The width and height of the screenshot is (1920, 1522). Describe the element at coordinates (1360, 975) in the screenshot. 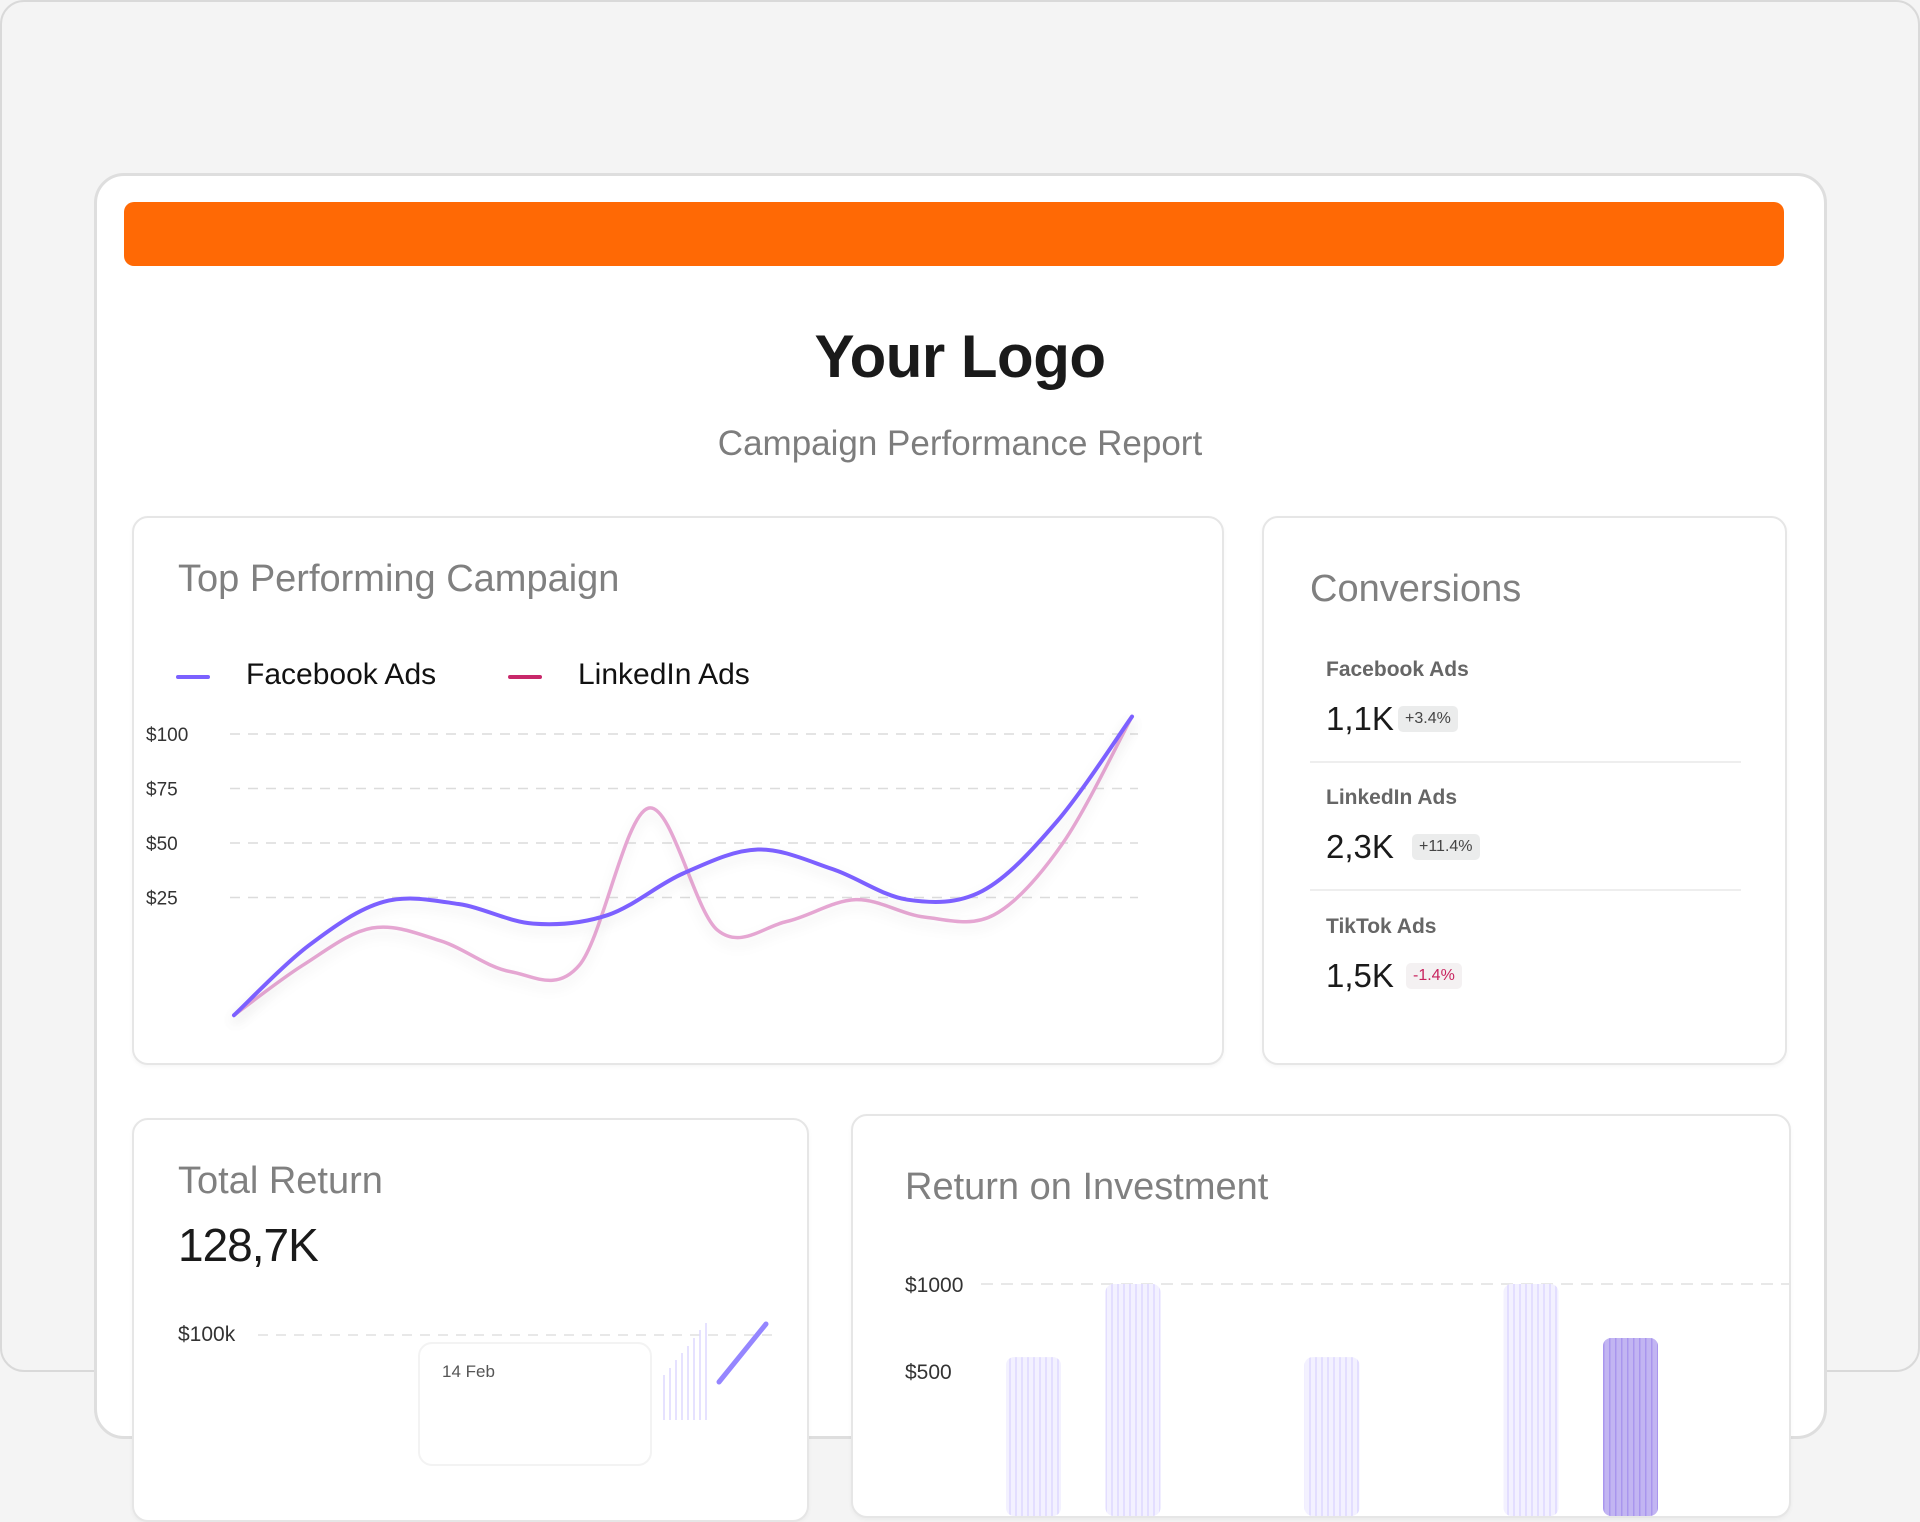

I see `conversion-value: 1,5K` at that location.